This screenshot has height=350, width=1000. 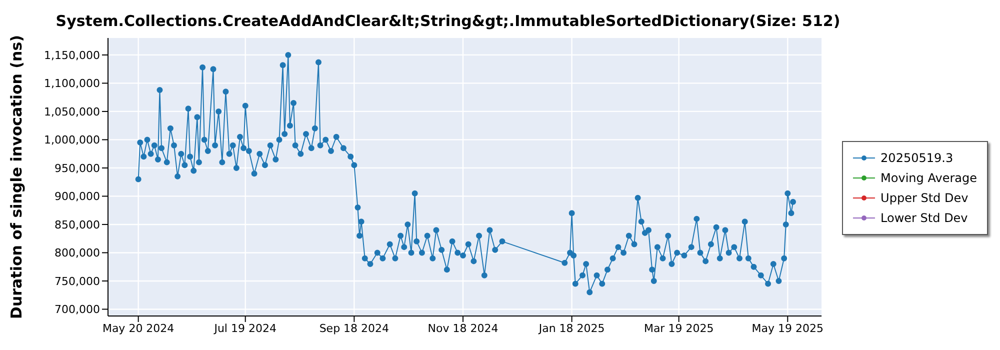 What do you see at coordinates (72, 83) in the screenshot?
I see `y-tick-label: 1,100,000` at bounding box center [72, 83].